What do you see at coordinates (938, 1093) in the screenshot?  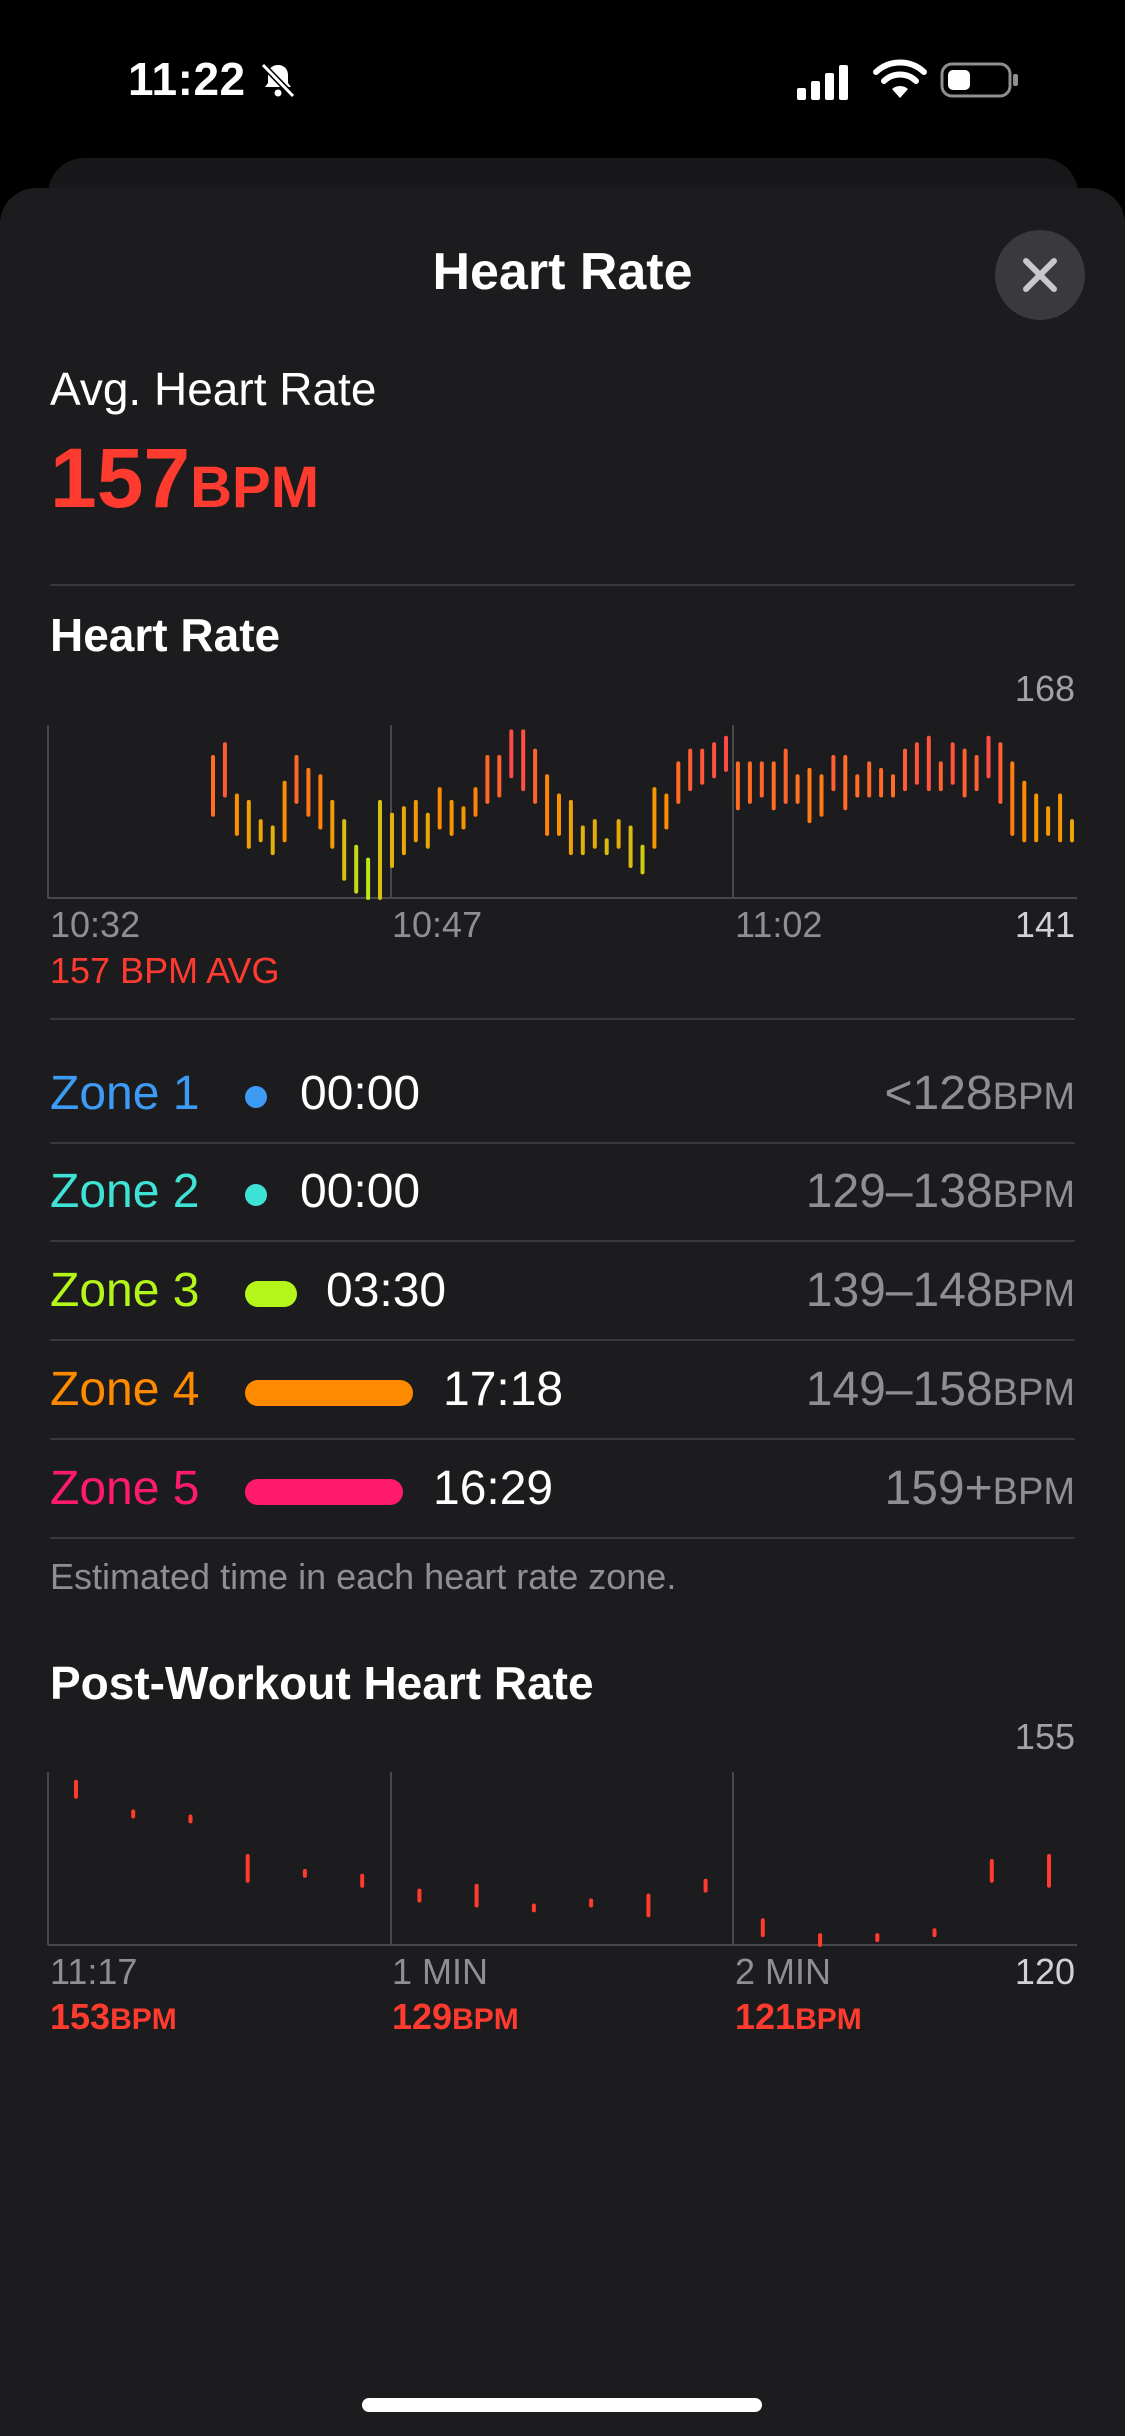 I see `zone-range-value: <128` at bounding box center [938, 1093].